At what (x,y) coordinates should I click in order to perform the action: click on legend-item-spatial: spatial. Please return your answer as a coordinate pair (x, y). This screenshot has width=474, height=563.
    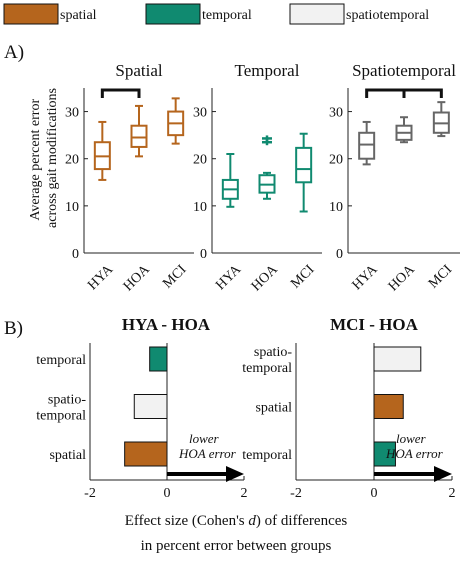
    Looking at the image, I should click on (50, 14).